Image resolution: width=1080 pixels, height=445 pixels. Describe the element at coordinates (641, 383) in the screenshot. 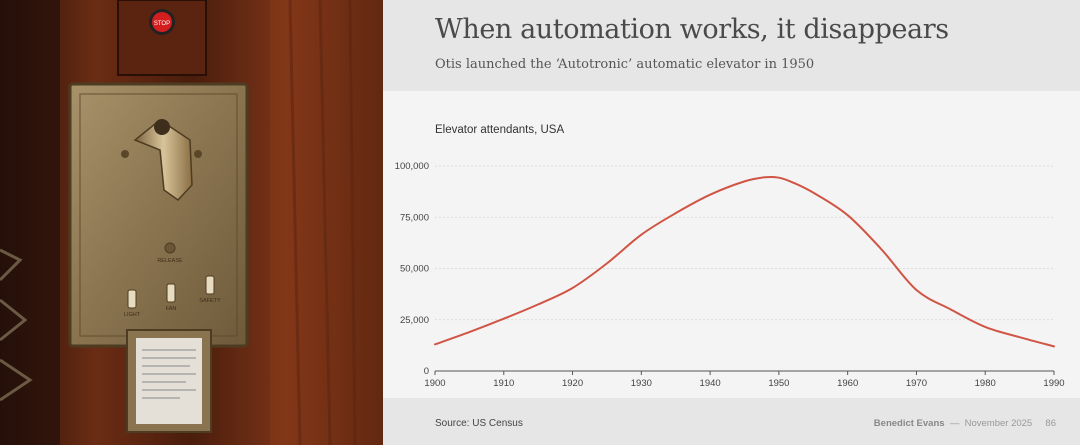

I see `x-tick-label: 1930` at that location.